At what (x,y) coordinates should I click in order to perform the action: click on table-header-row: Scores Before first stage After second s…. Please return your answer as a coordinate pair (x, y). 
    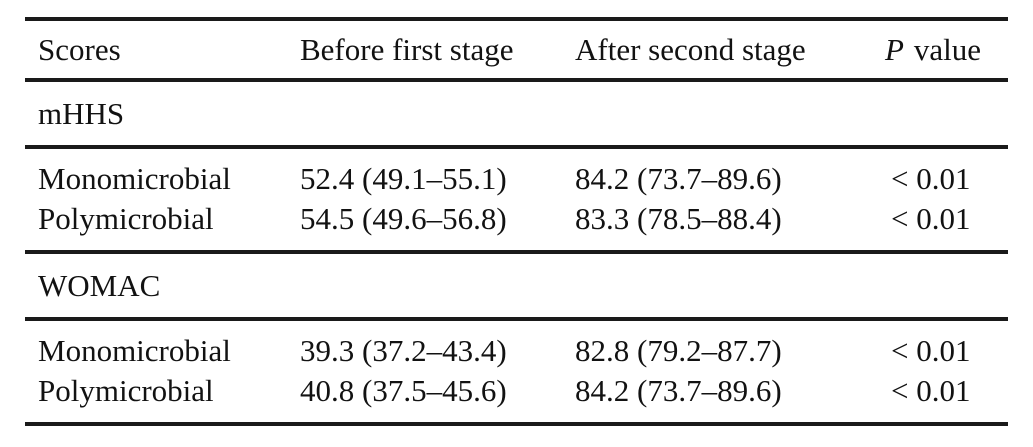
    Looking at the image, I should click on (516, 49).